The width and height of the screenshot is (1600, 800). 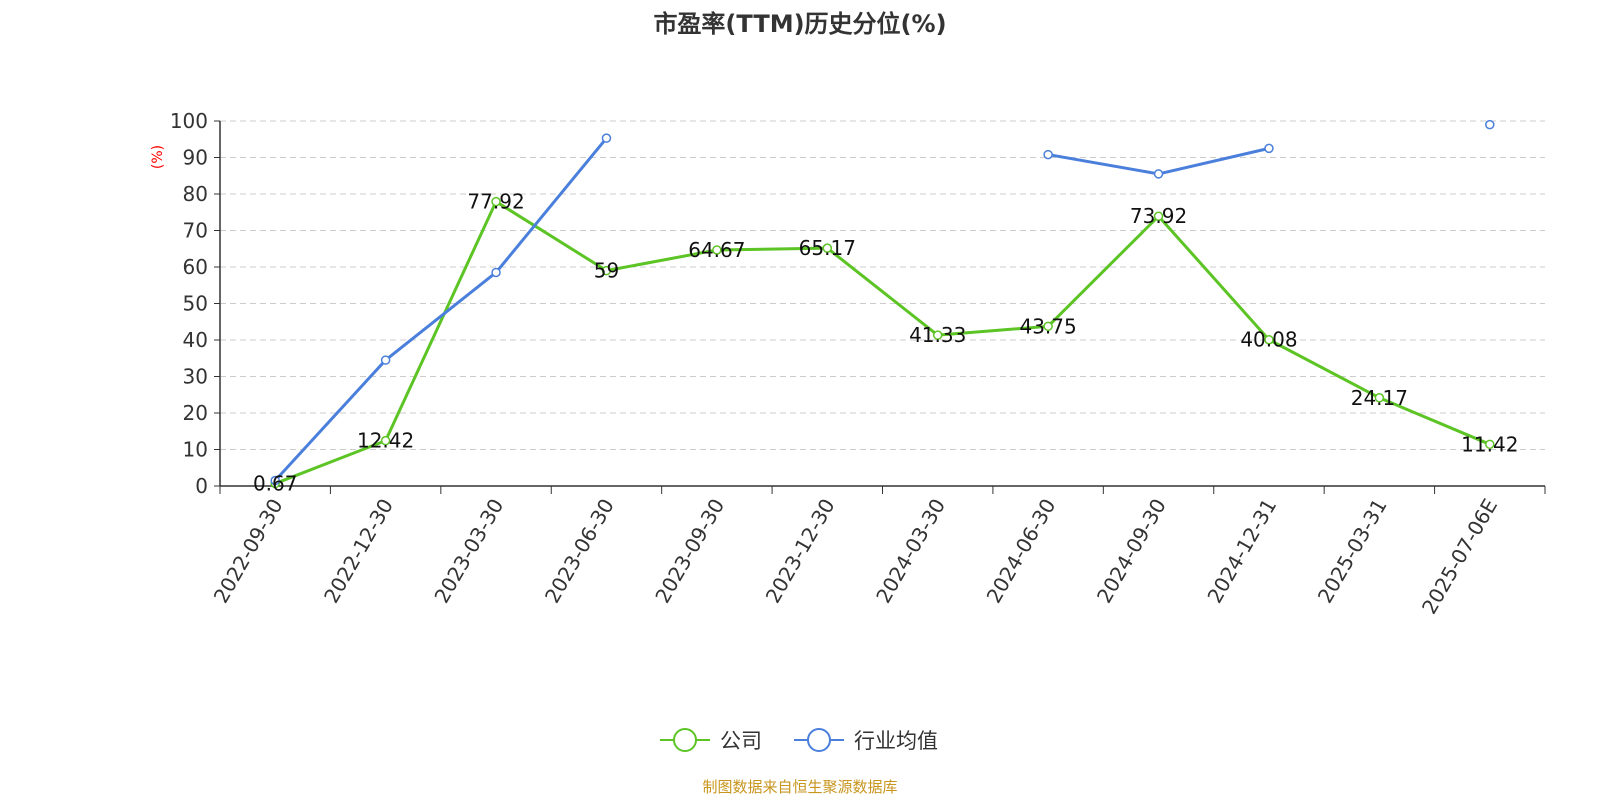 What do you see at coordinates (195, 377) in the screenshot?
I see `y-tick-label-30: 30` at bounding box center [195, 377].